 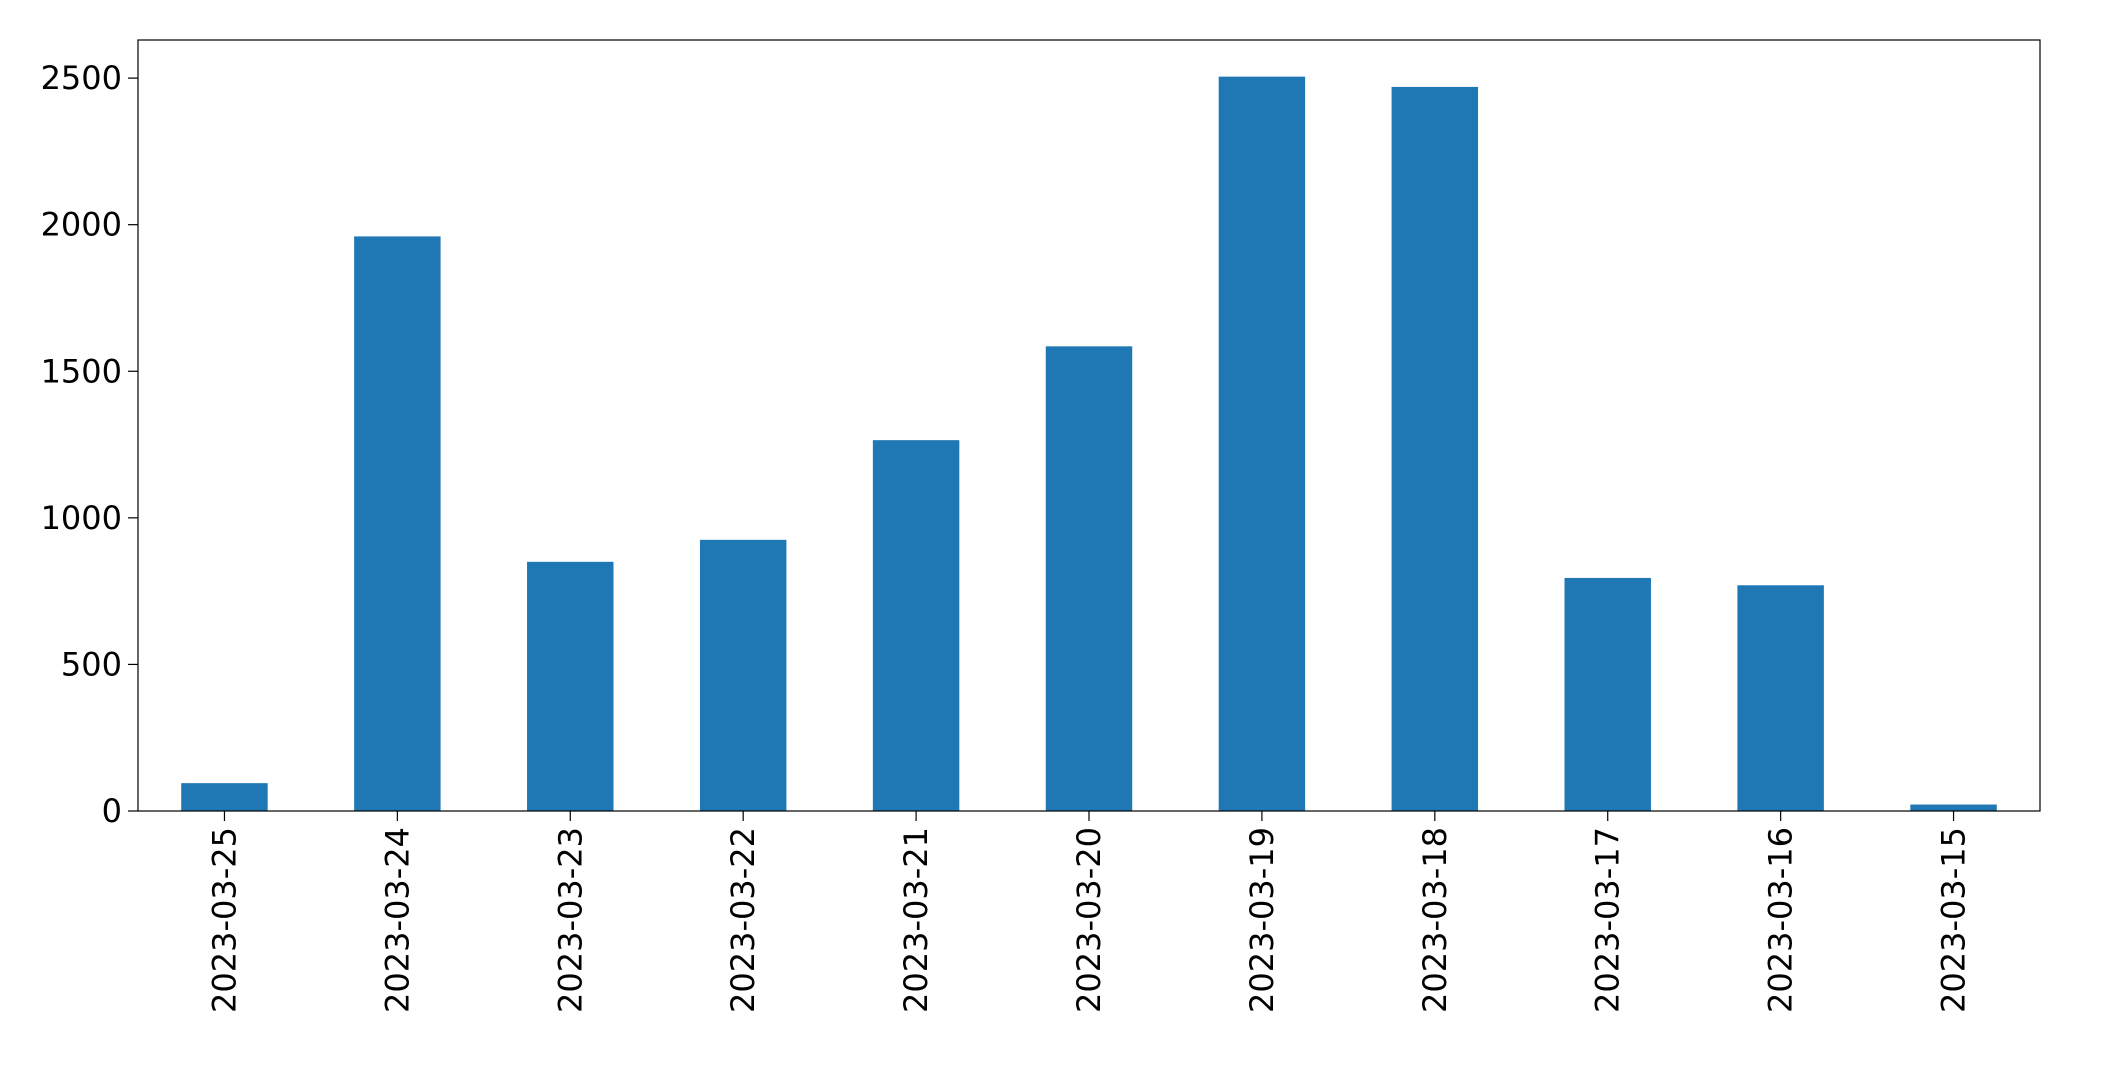 What do you see at coordinates (1435, 920) in the screenshot?
I see `x-tick-label: 2023-03-18` at bounding box center [1435, 920].